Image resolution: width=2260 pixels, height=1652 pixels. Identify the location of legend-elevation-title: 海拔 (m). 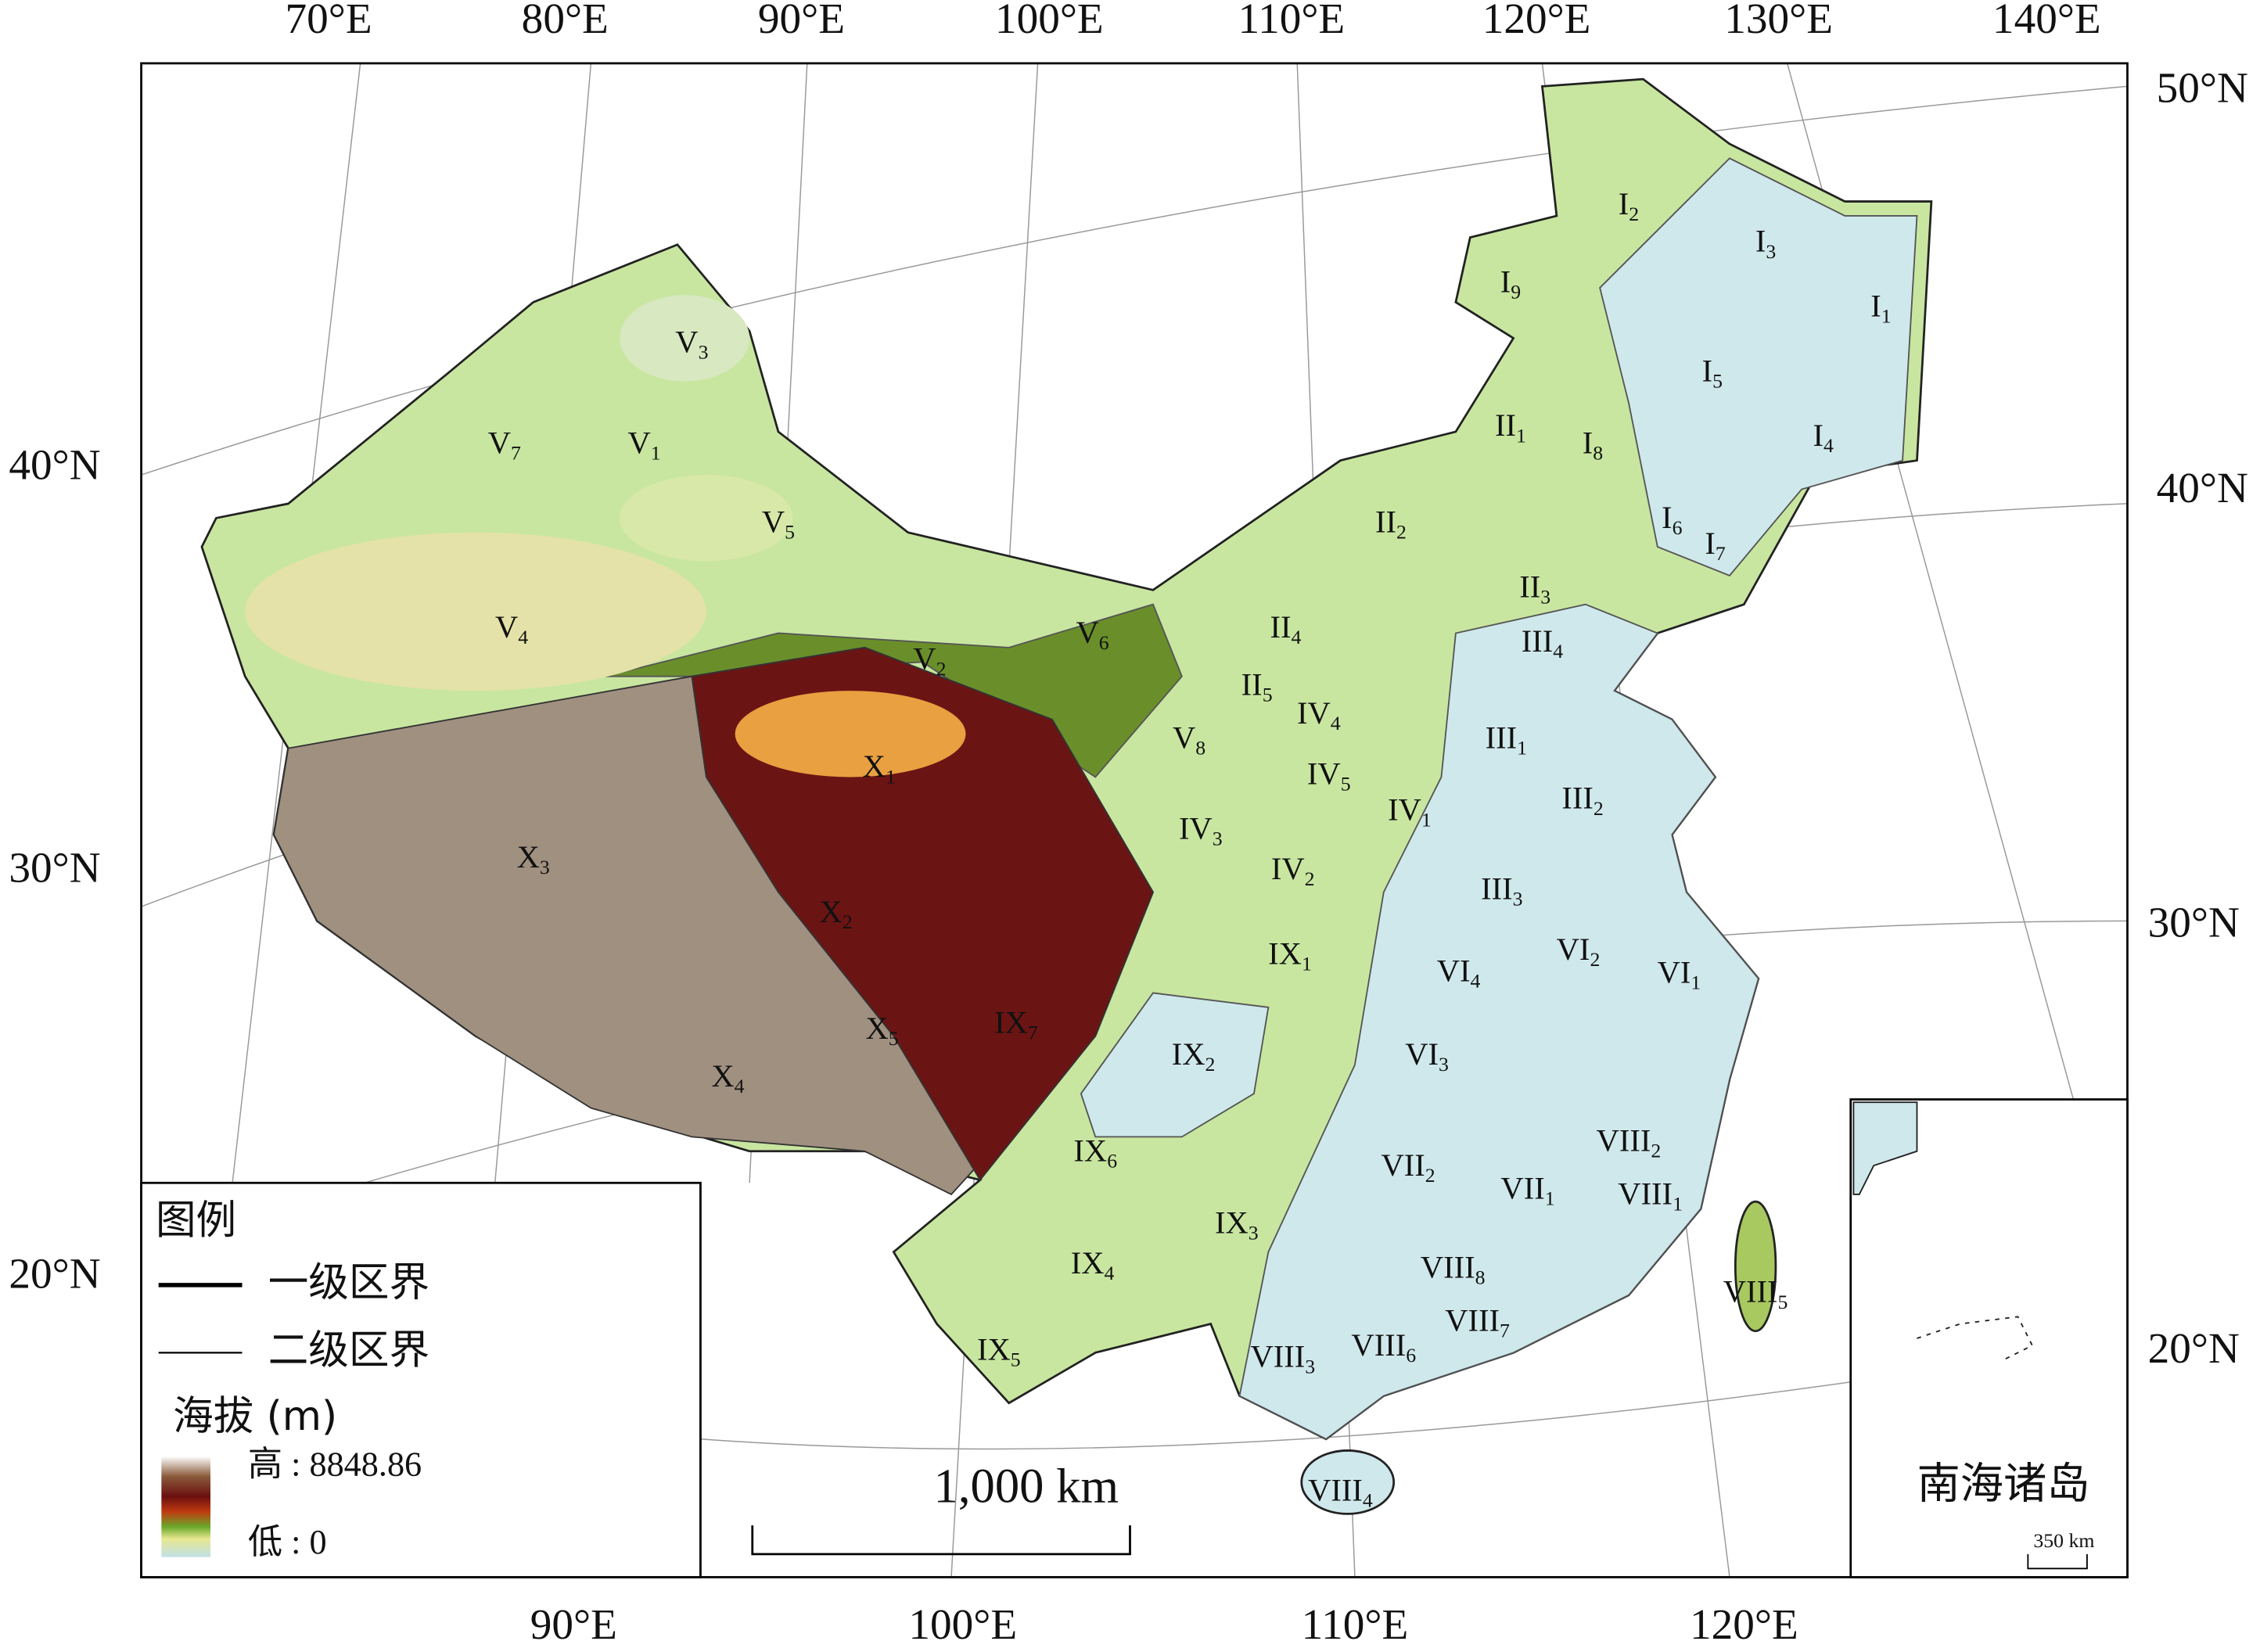
(255, 1417).